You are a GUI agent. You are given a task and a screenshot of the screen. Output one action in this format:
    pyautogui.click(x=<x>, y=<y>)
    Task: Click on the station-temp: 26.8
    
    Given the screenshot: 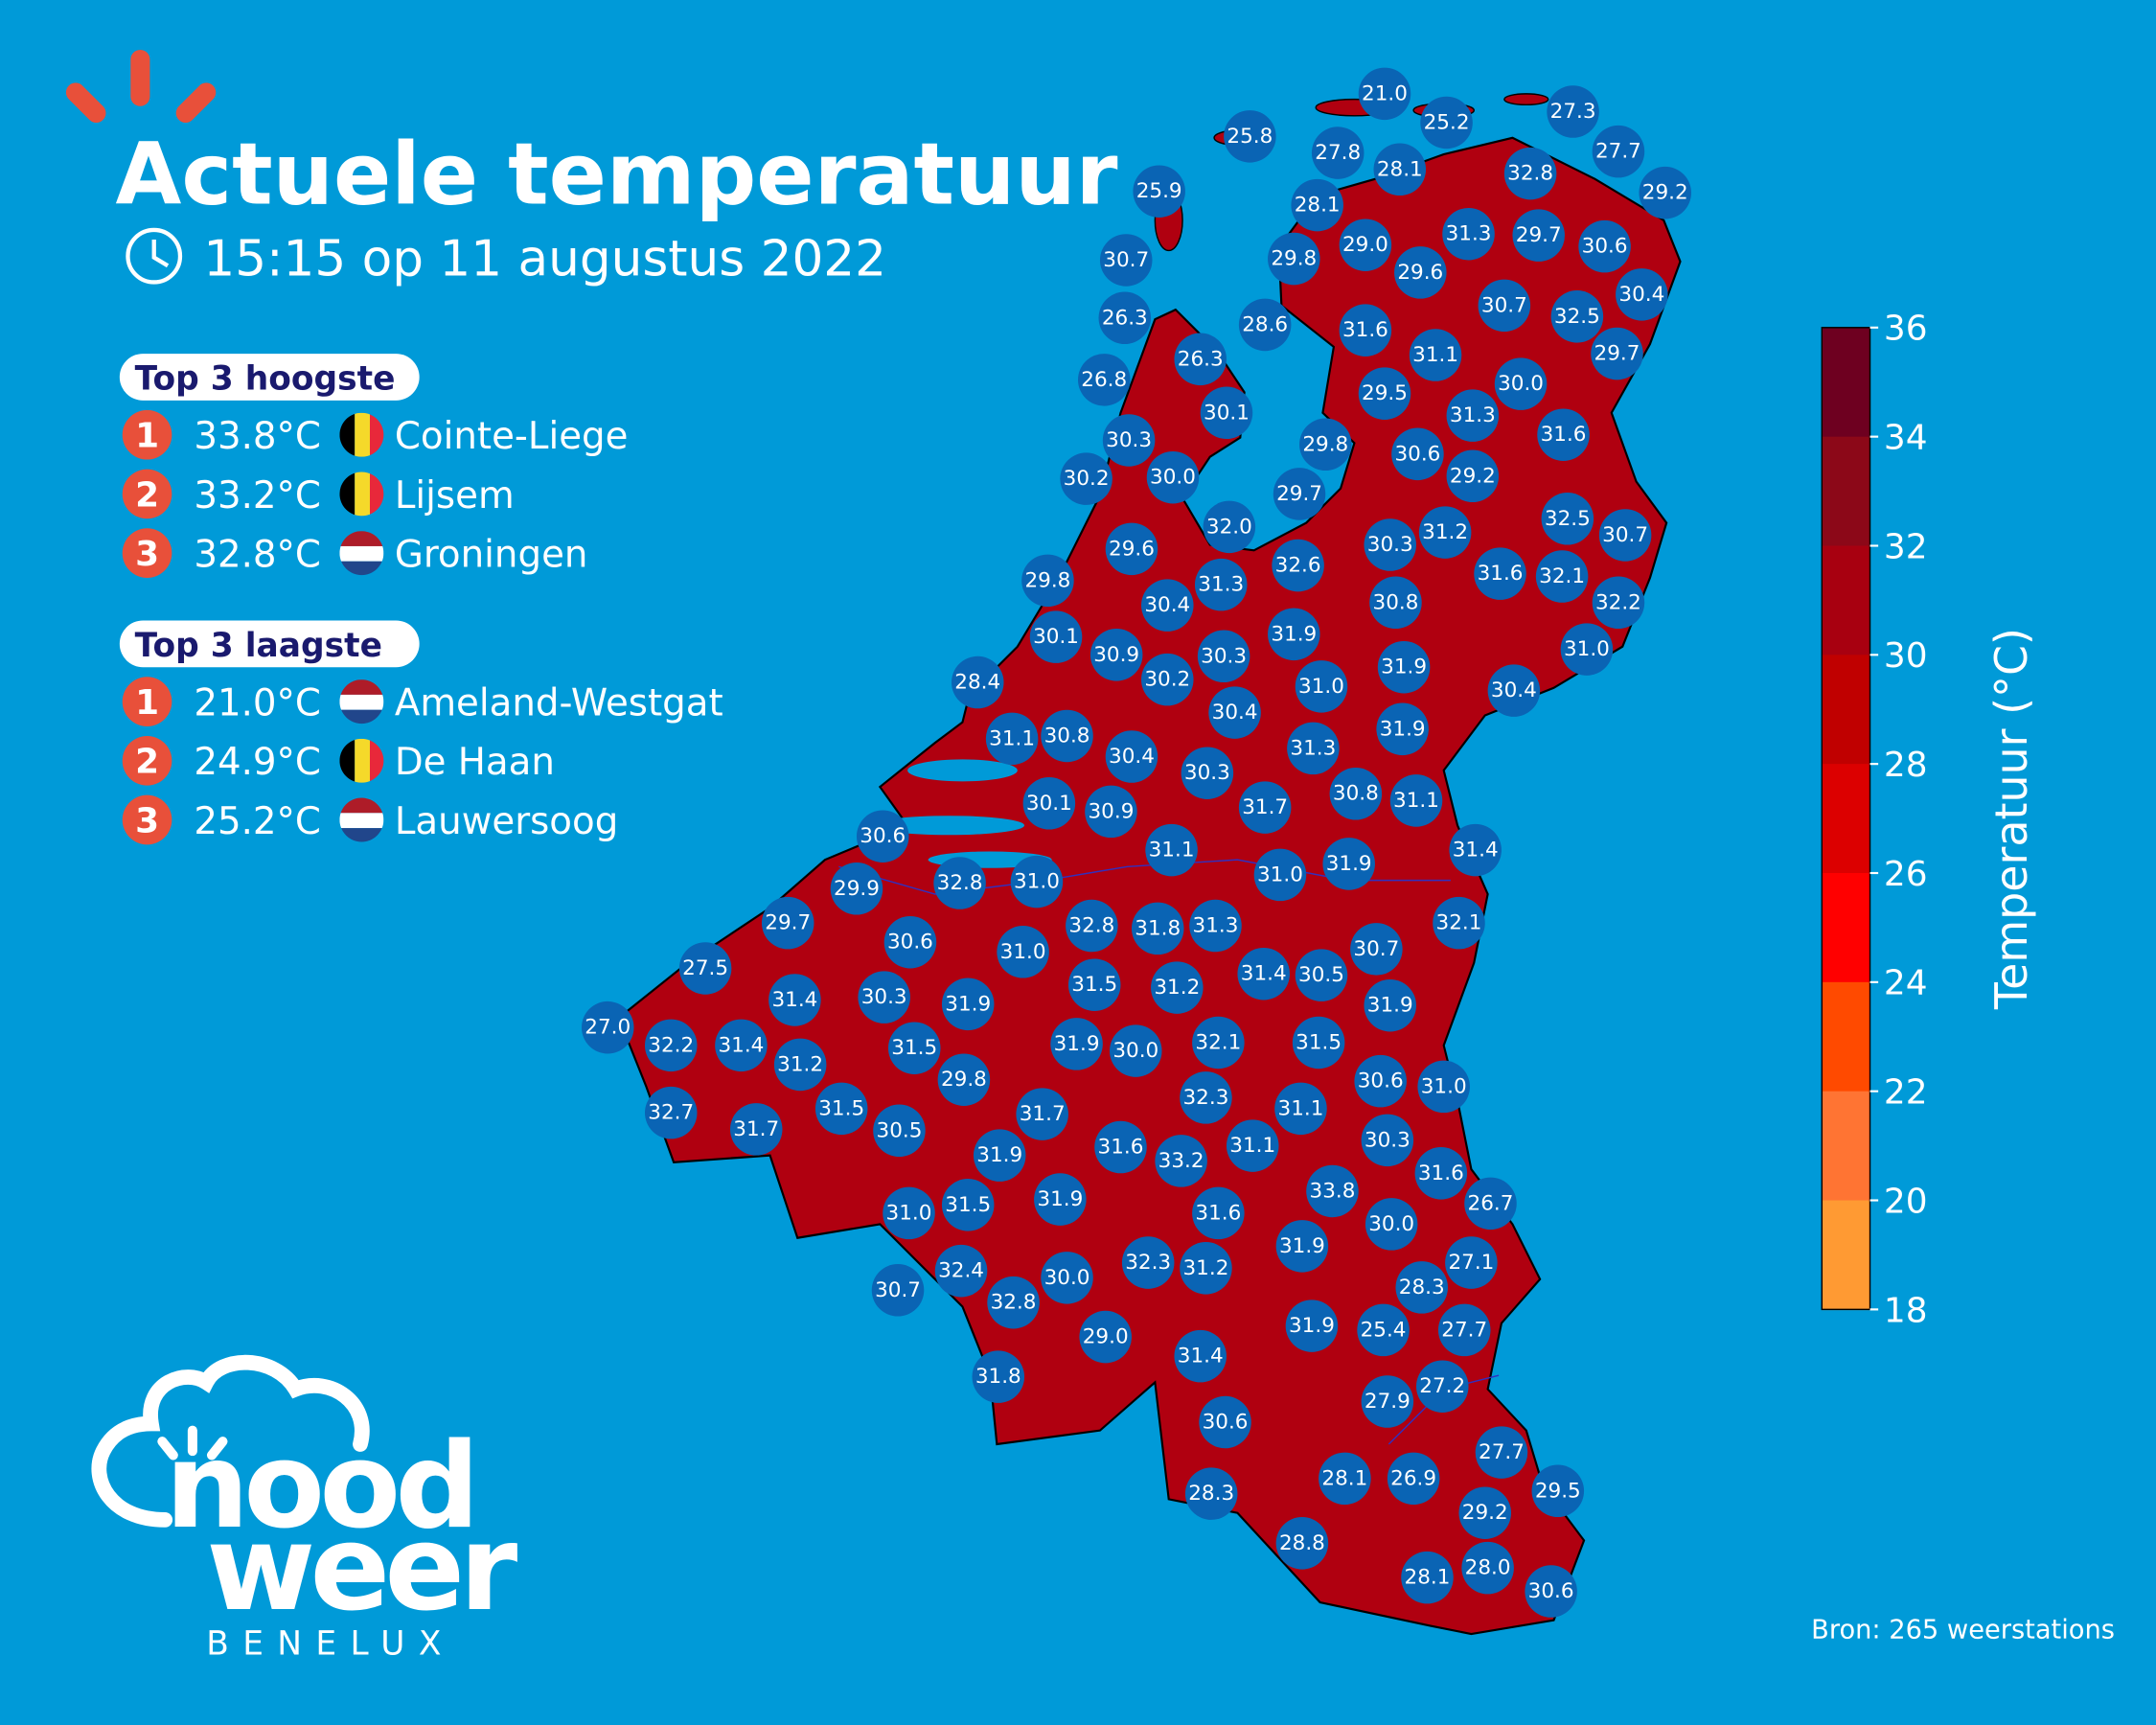 What is the action you would take?
    pyautogui.click(x=1104, y=380)
    